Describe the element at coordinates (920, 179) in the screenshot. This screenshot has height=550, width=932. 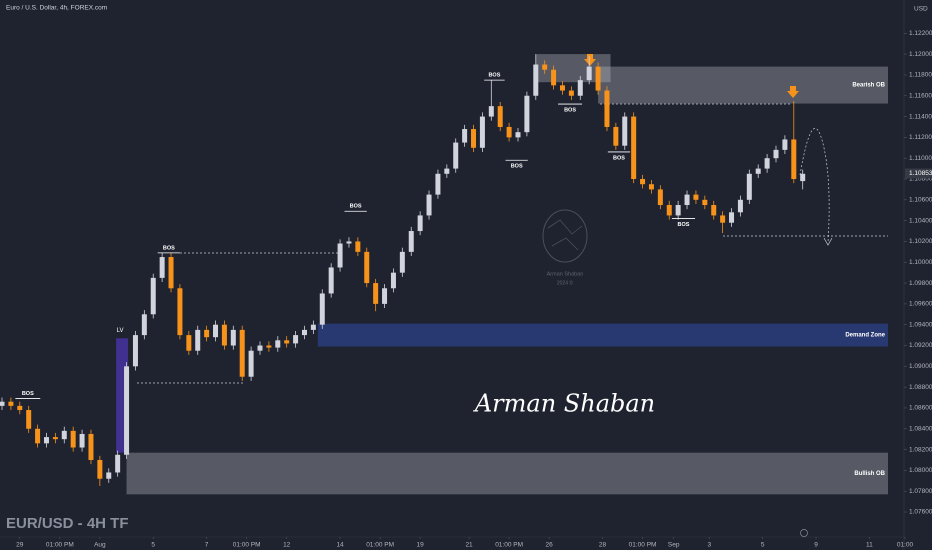
I see `y-tick-label: 1.10800` at that location.